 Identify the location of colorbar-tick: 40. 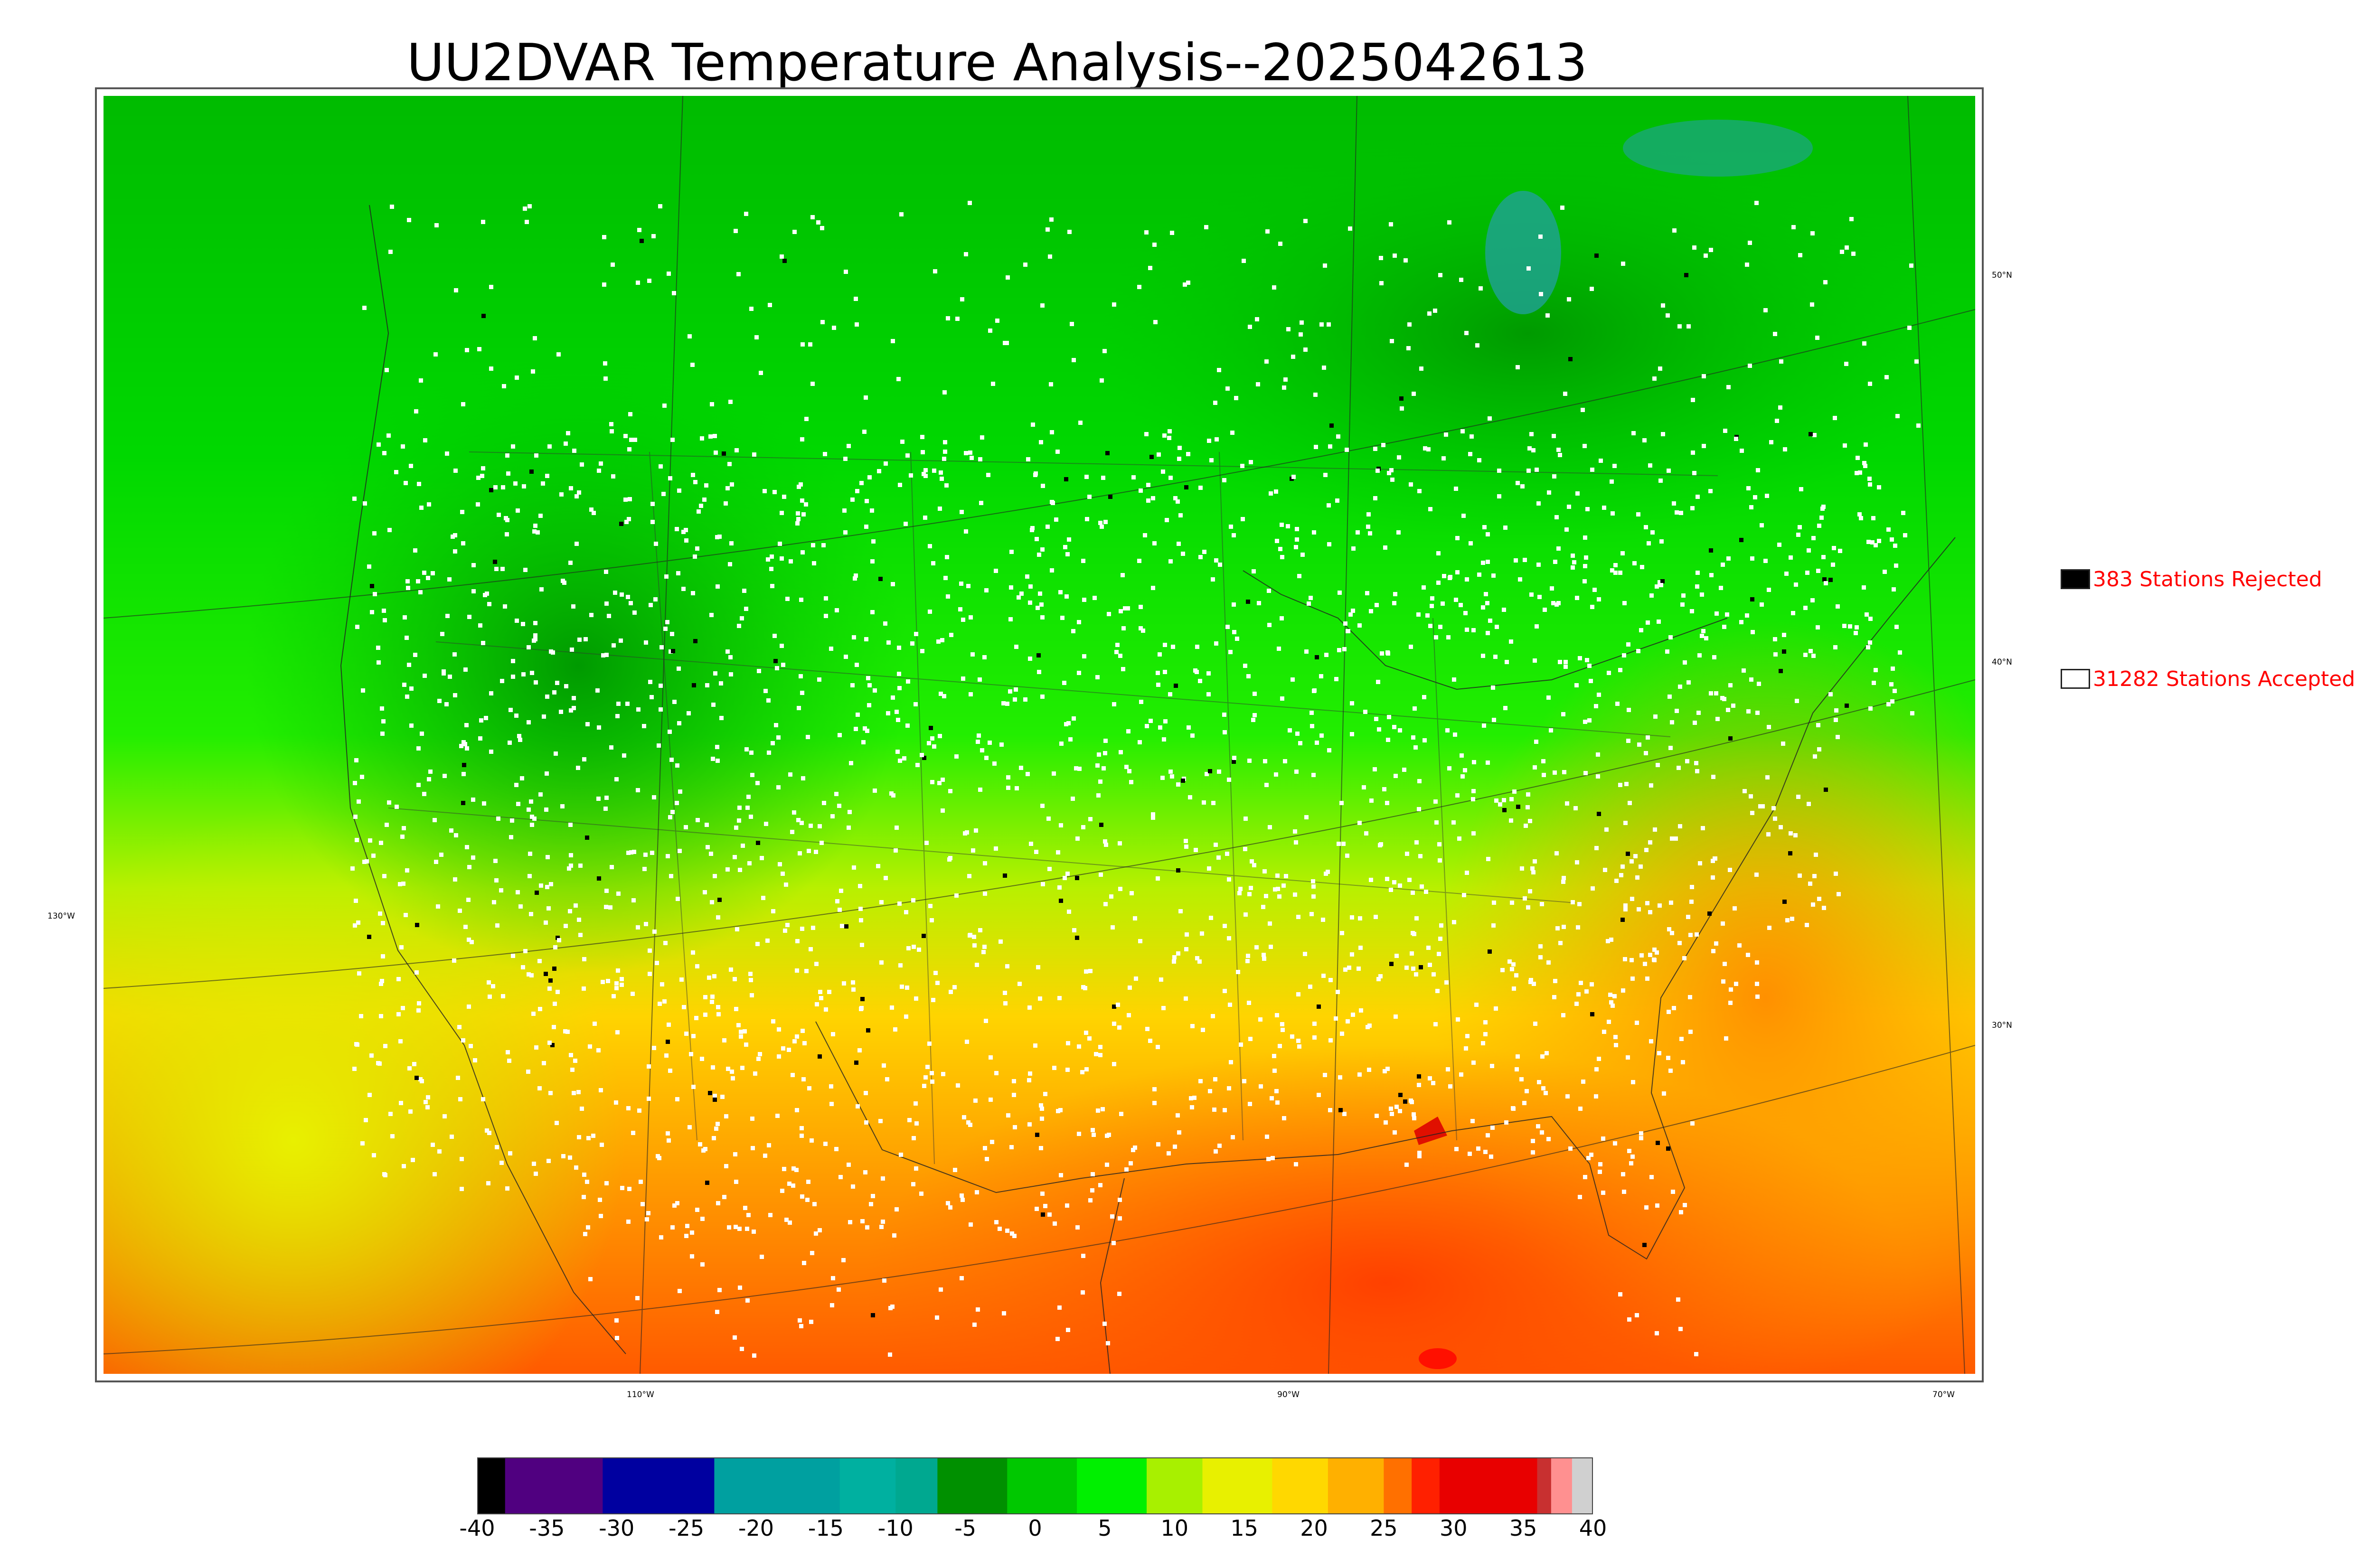
(1593, 1528).